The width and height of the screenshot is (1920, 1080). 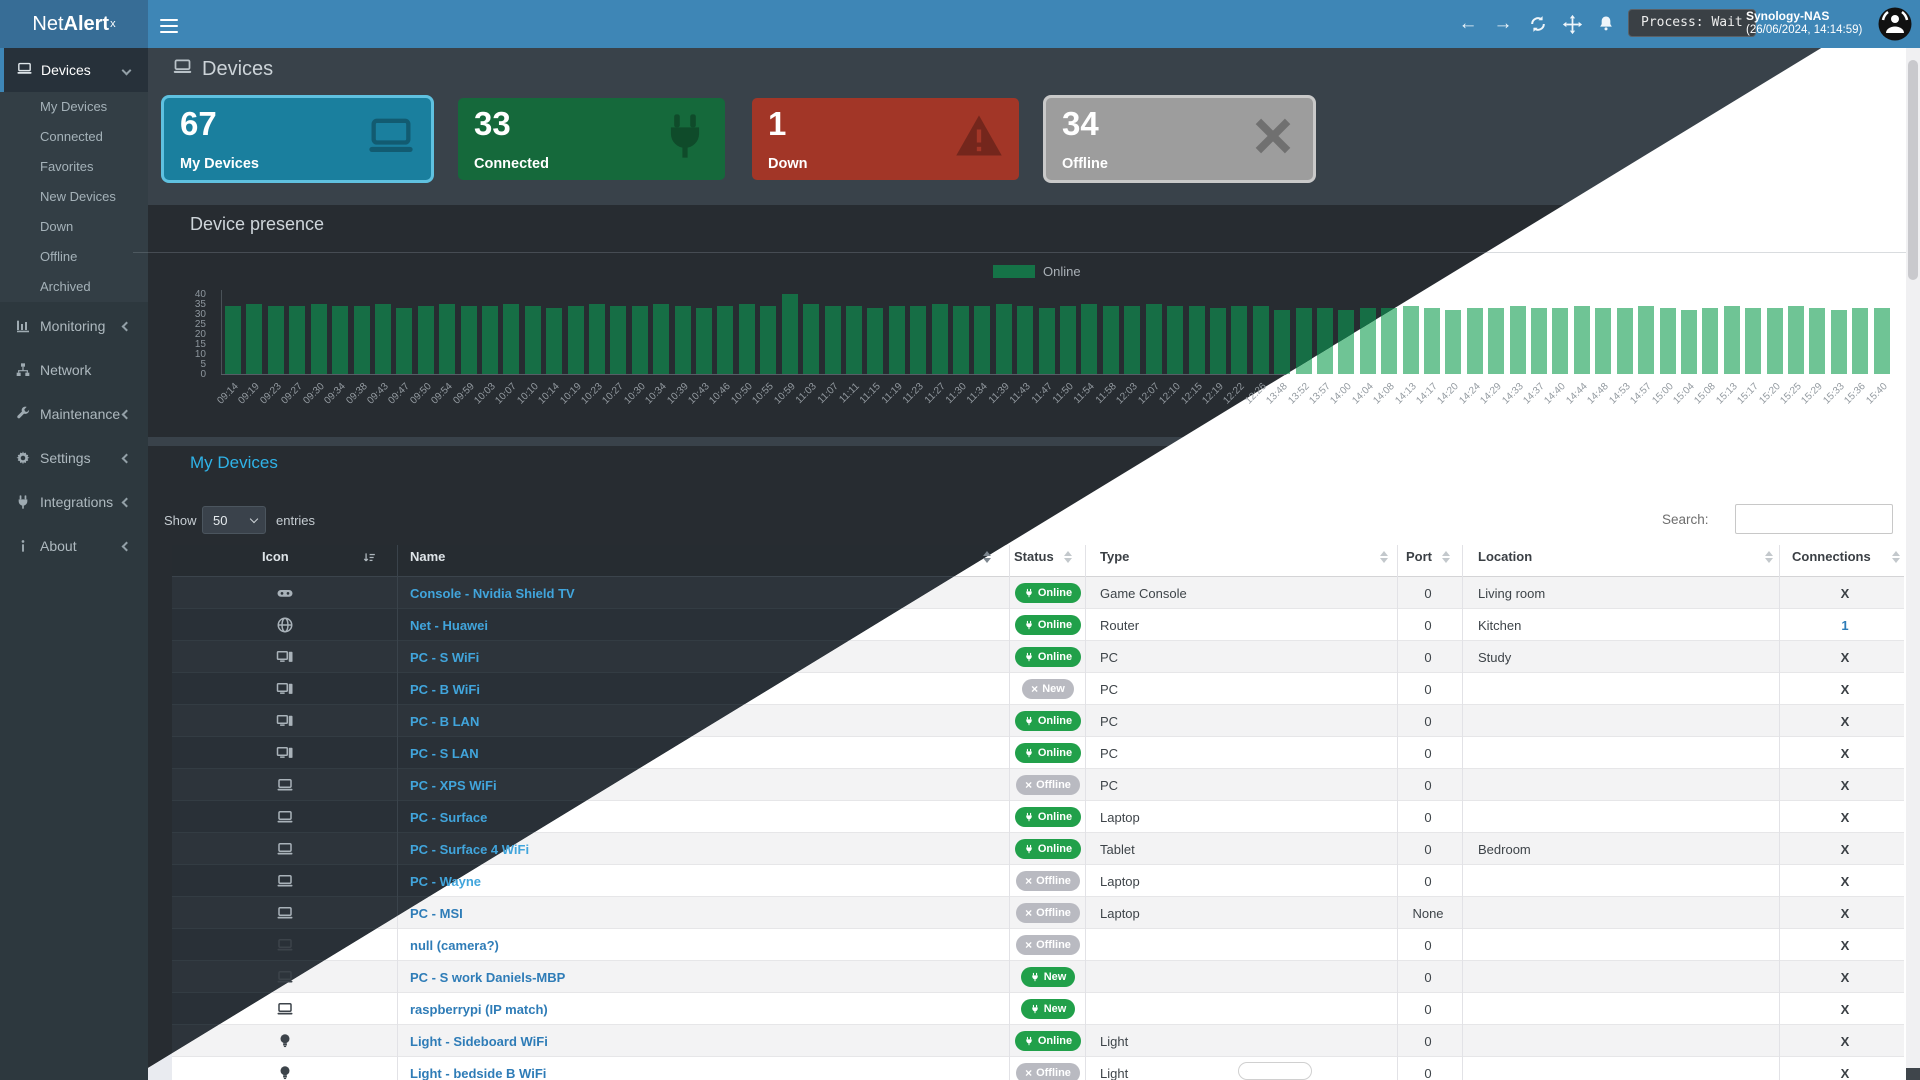 I want to click on scrollbar-track, so click(x=1913, y=564).